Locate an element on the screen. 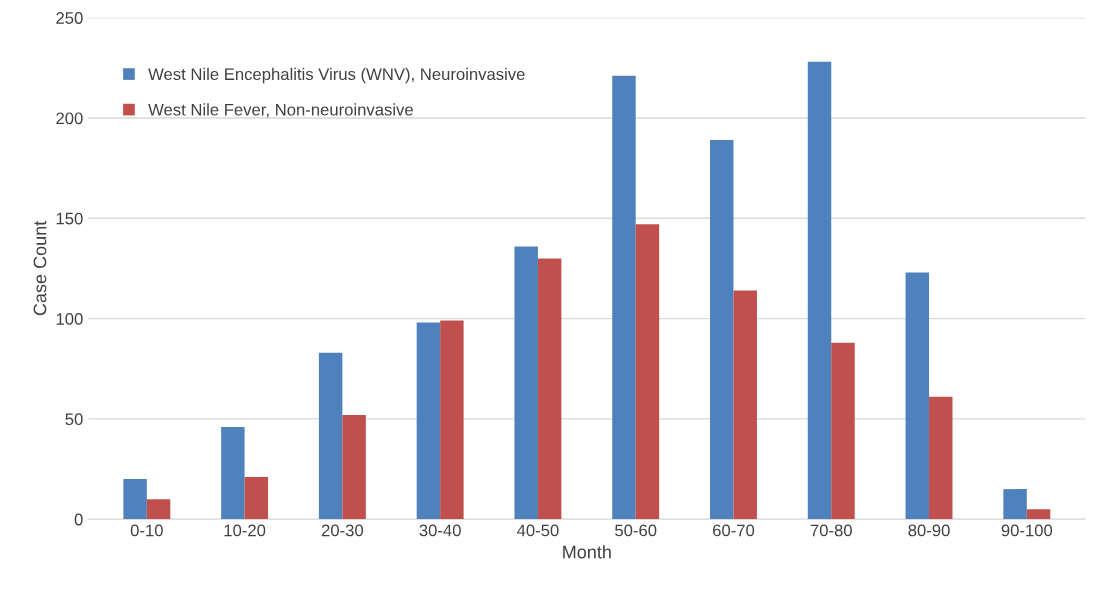 This screenshot has width=1102, height=590. x-tick-label: 10-20 is located at coordinates (245, 530).